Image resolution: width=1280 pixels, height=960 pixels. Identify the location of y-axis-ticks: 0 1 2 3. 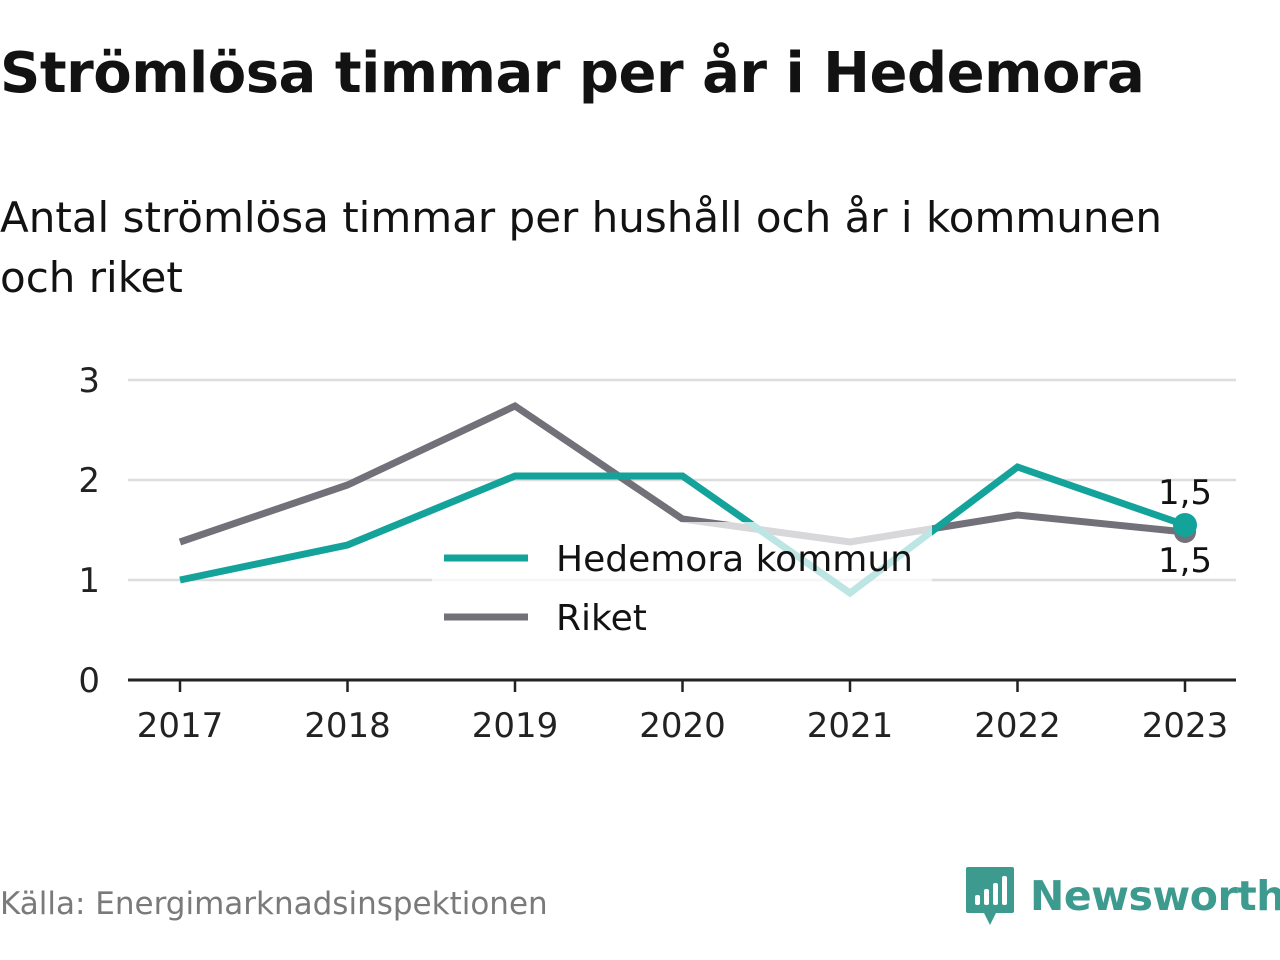
(89, 531).